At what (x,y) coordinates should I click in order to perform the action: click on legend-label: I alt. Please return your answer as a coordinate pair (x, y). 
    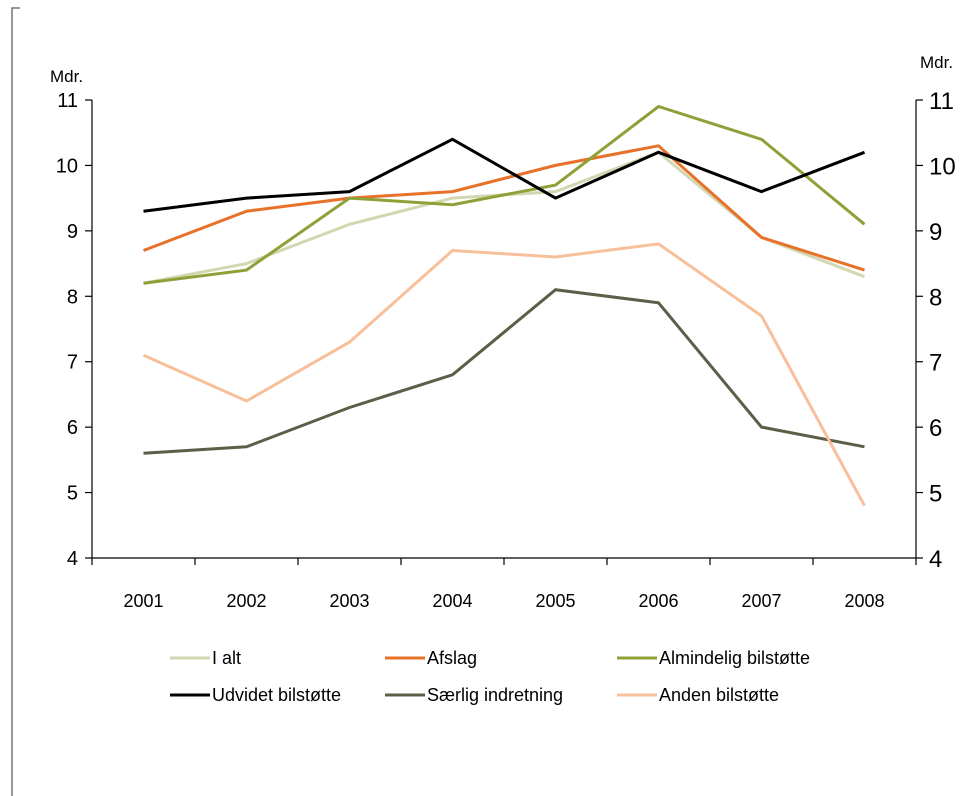
    Looking at the image, I should click on (226, 658).